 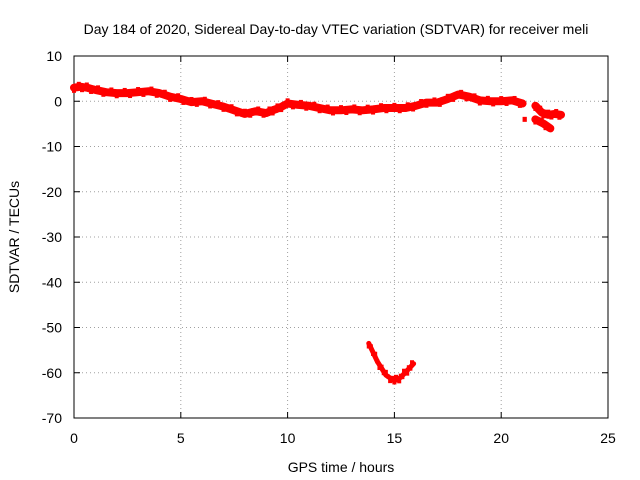 What do you see at coordinates (52, 328) in the screenshot?
I see `y-tick-label: -50` at bounding box center [52, 328].